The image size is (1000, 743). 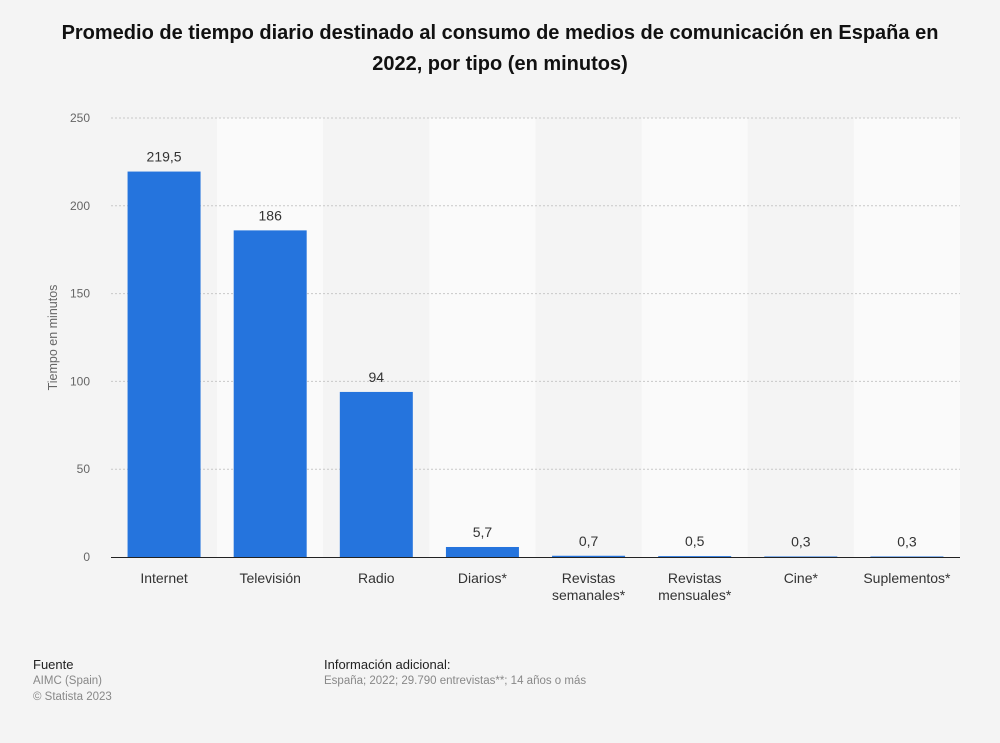 What do you see at coordinates (72, 697) in the screenshot?
I see `source-line-2: © Statista 2023` at bounding box center [72, 697].